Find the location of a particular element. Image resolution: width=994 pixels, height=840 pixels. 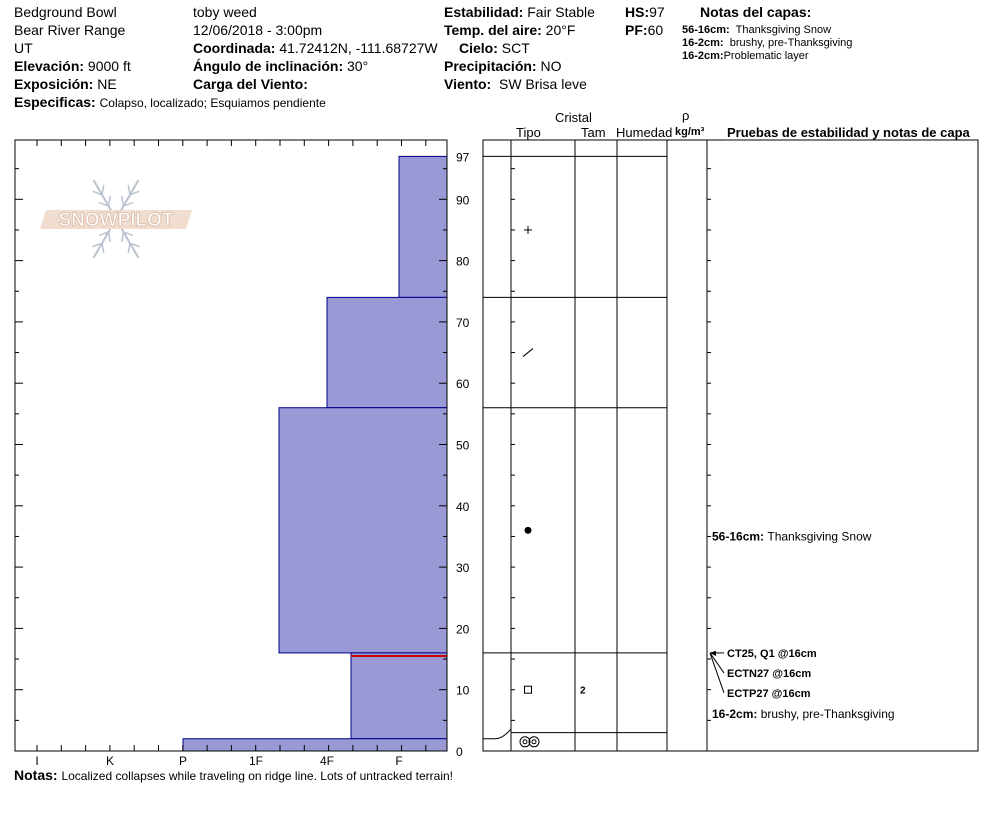

coordinate: Coordinada: 41.72412N, -111.68727W is located at coordinates (315, 48).